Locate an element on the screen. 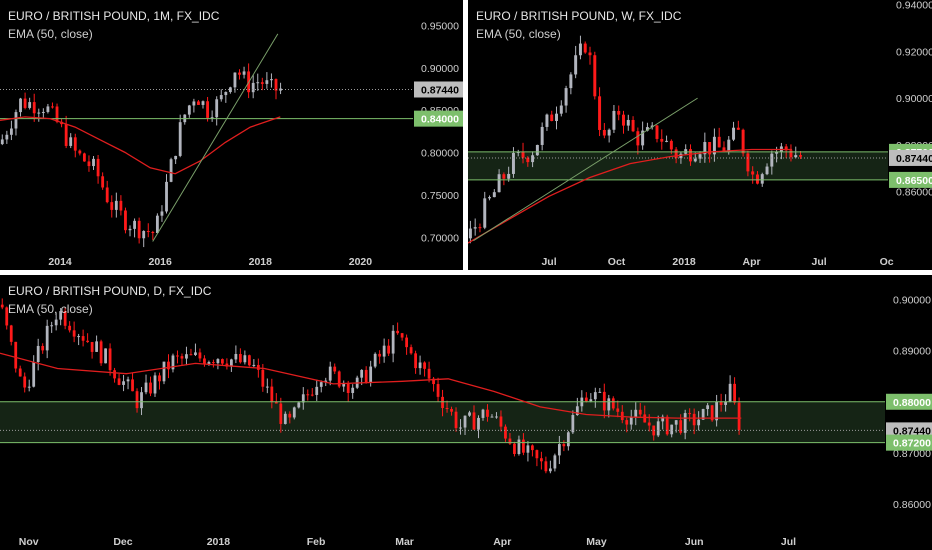 The width and height of the screenshot is (932, 550). x-tick-label: 2016 is located at coordinates (161, 262).